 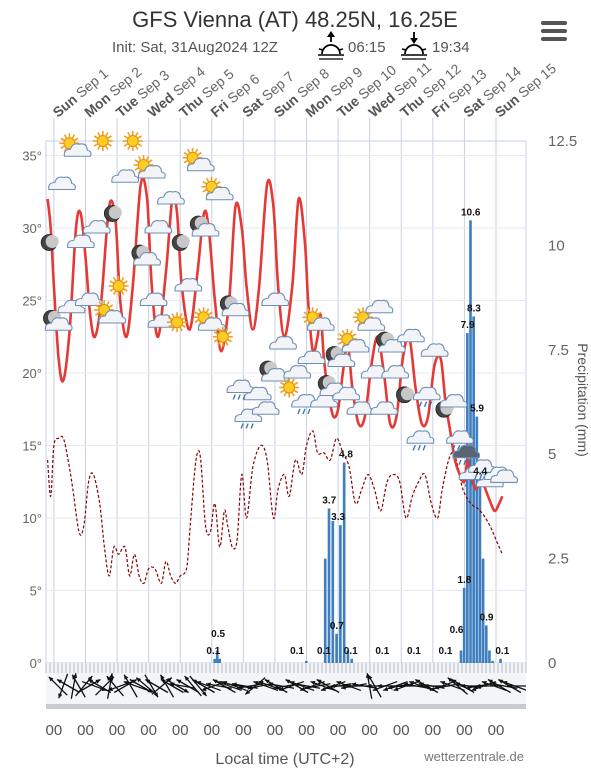 What do you see at coordinates (32, 446) in the screenshot?
I see `y-tick-label: 15°` at bounding box center [32, 446].